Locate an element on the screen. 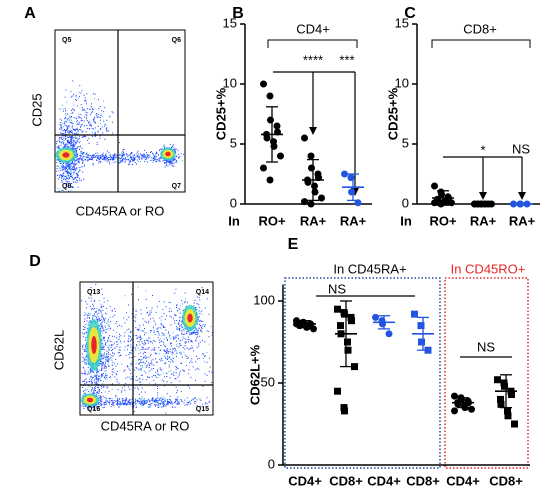 Image resolution: width=550 pixels, height=495 pixels. panel-letter: D is located at coordinates (35, 261).